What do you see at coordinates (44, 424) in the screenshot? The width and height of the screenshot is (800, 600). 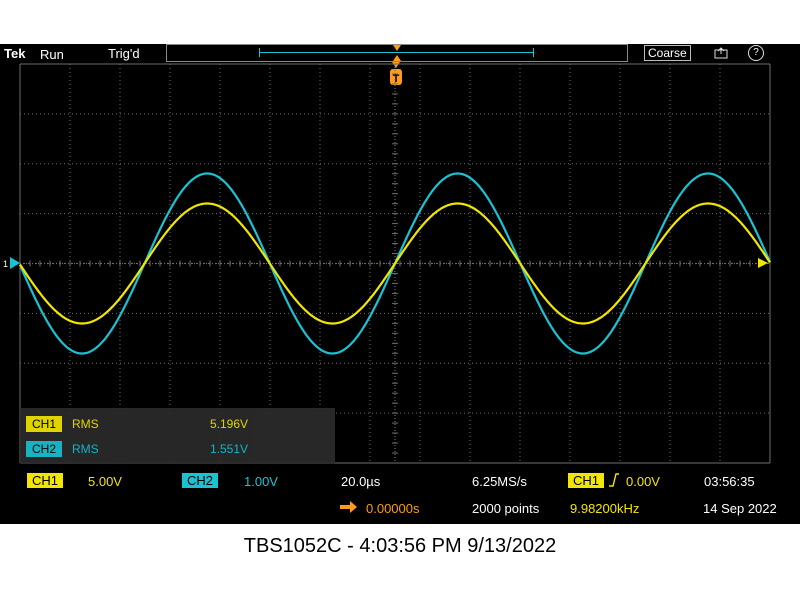 I see `measurement-channel-label: CH1` at bounding box center [44, 424].